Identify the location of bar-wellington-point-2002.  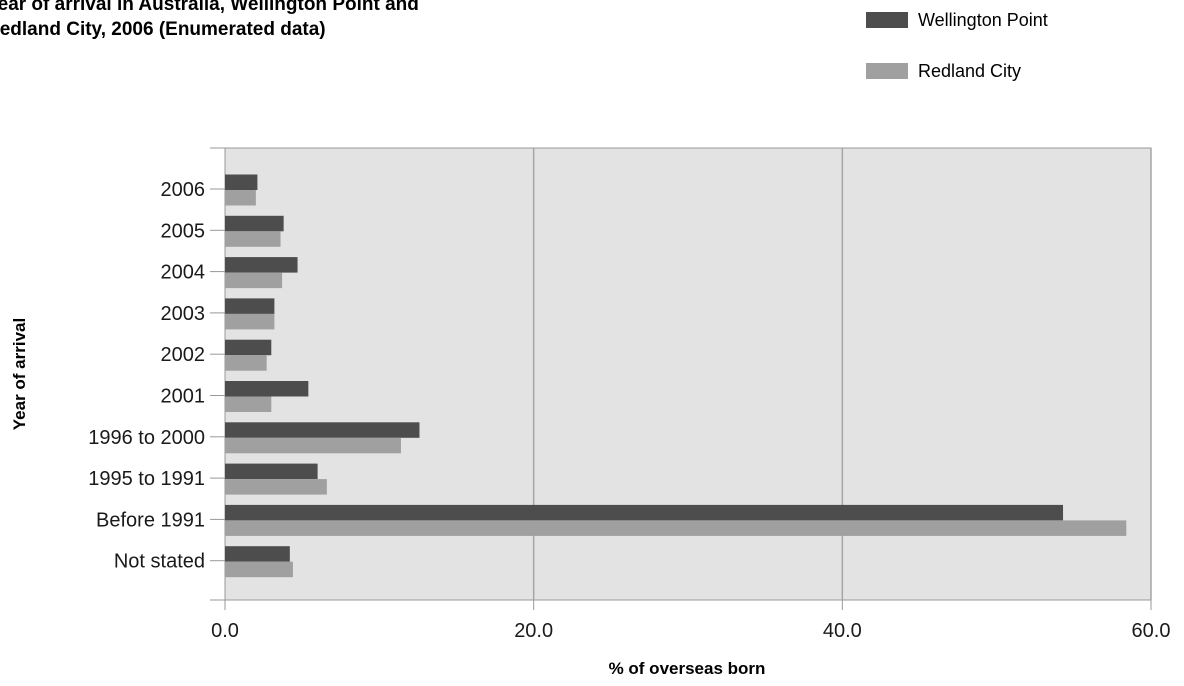
(248, 347).